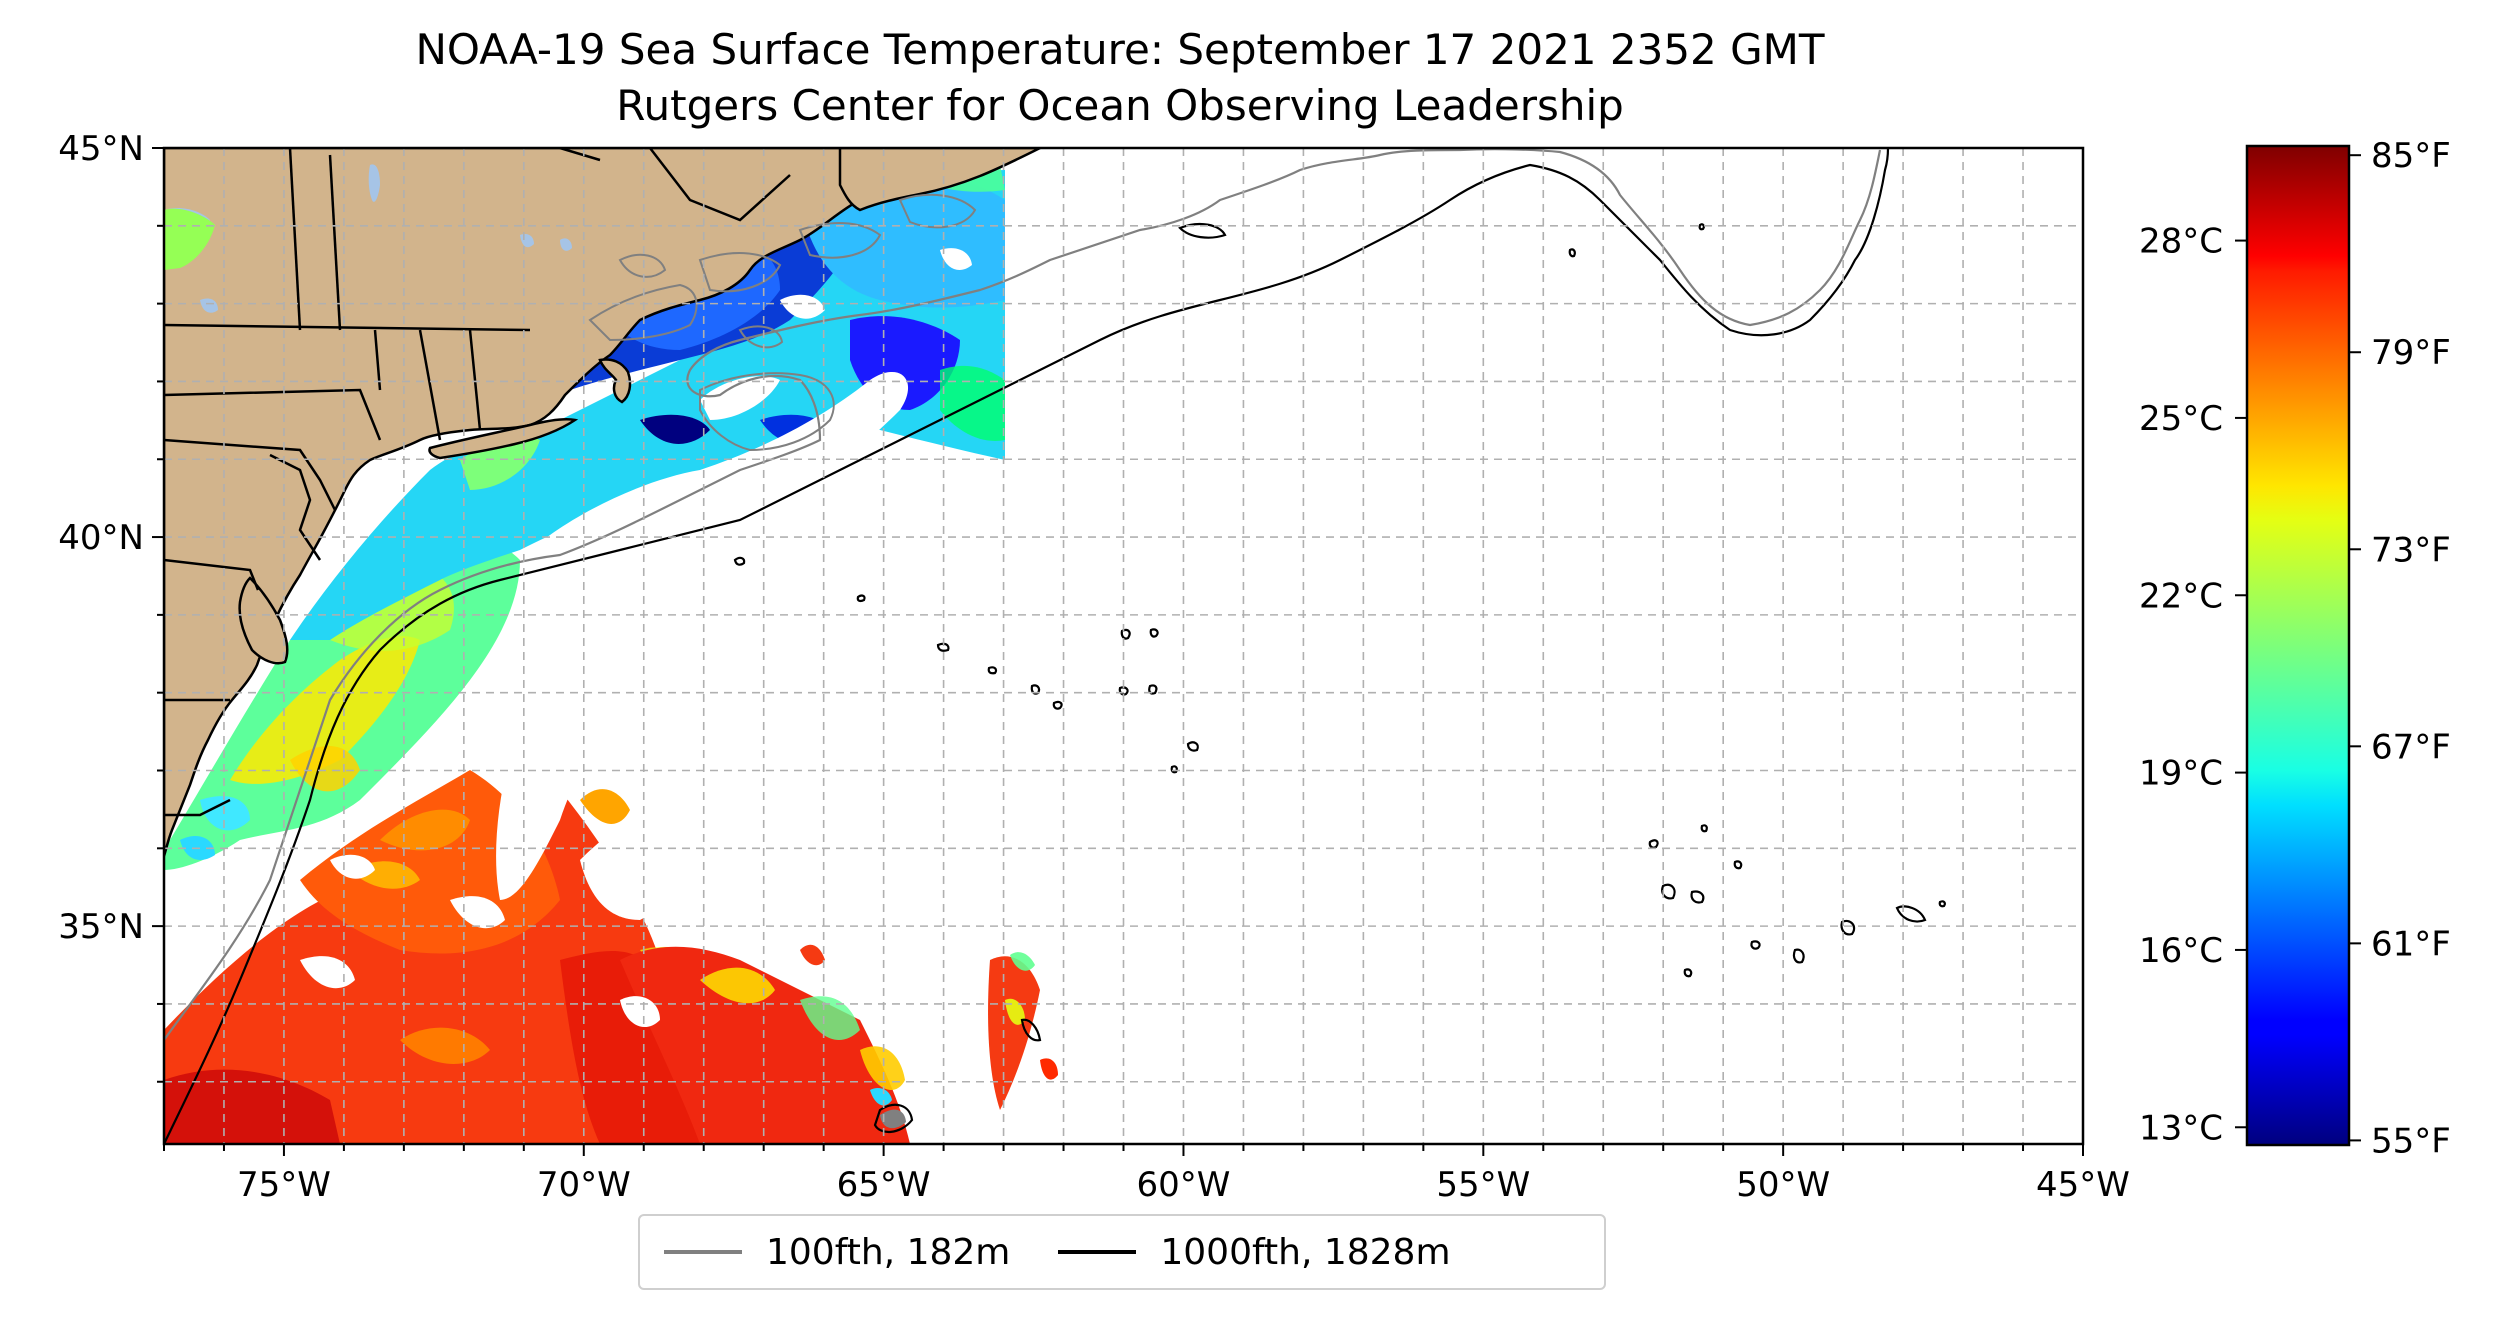 The height and width of the screenshot is (1318, 2502). What do you see at coordinates (2181, 951) in the screenshot?
I see `colorbar-celsius-label: 16°C` at bounding box center [2181, 951].